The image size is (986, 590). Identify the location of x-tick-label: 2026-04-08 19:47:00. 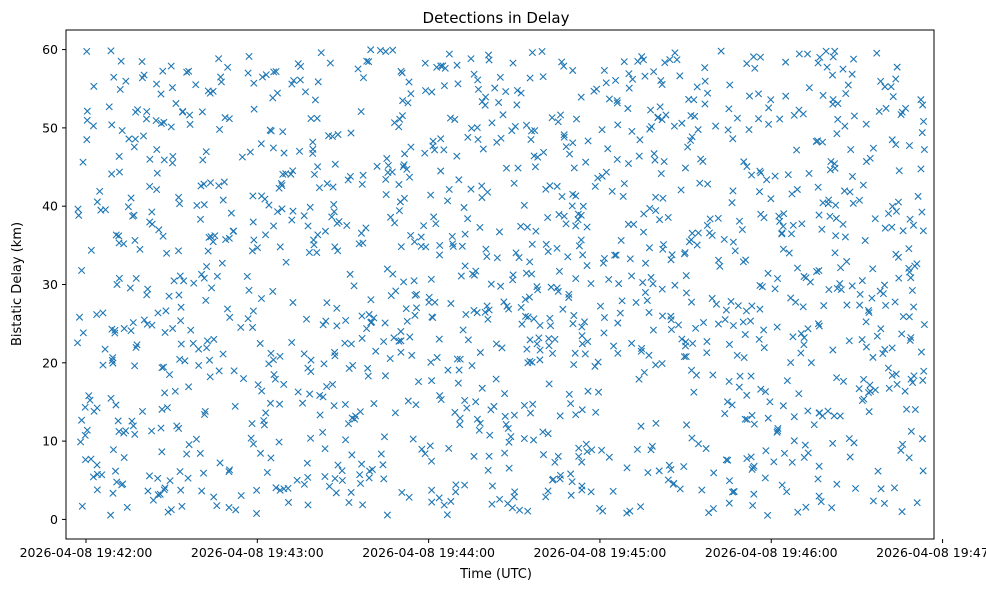
(931, 552).